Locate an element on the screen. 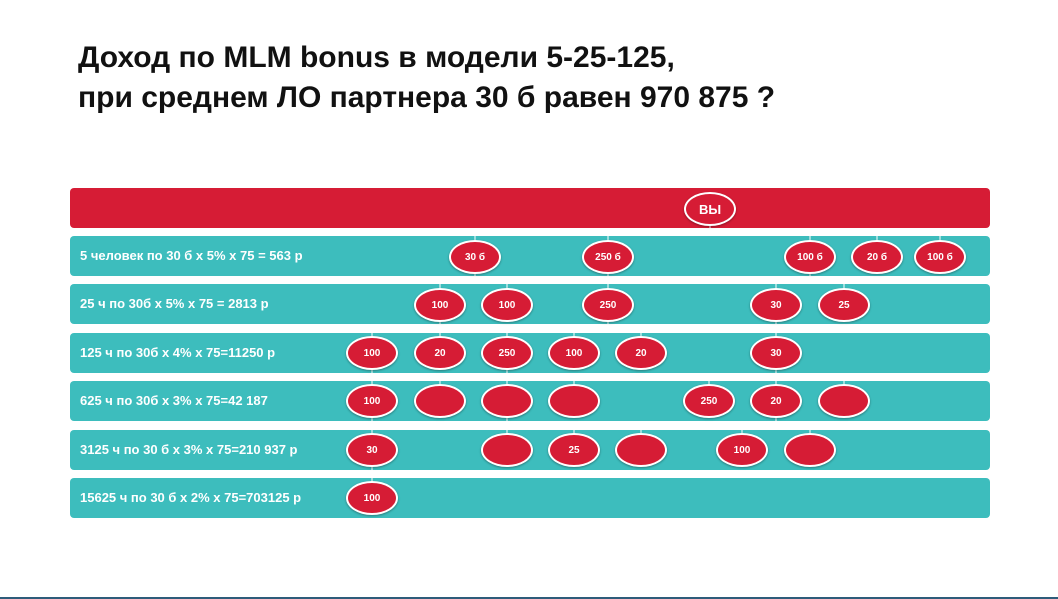 Image resolution: width=1058 pixels, height=599 pixels. node-l6-1: 100 is located at coordinates (372, 498).